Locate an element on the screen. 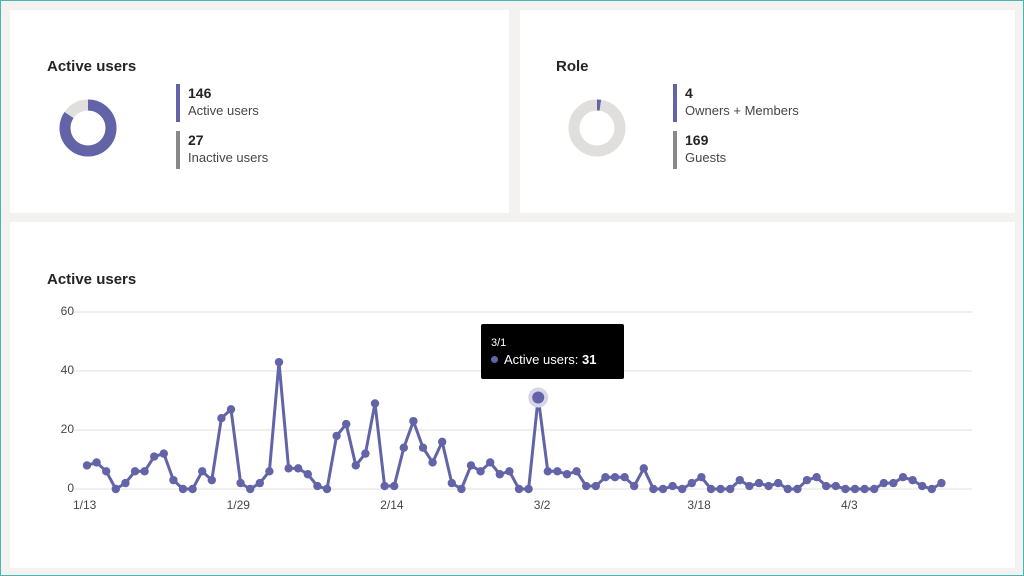  x-axis-tick-label: 4/3 is located at coordinates (849, 505).